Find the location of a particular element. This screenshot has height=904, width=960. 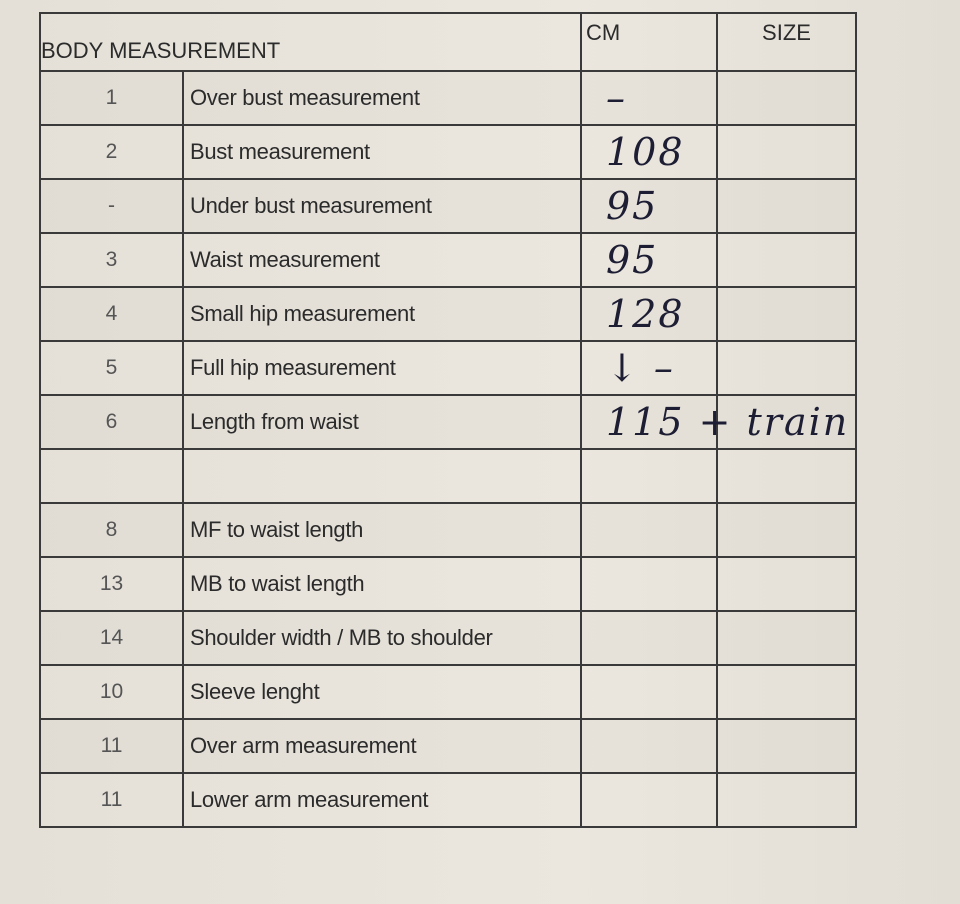

row-number: 2 is located at coordinates (111, 152).